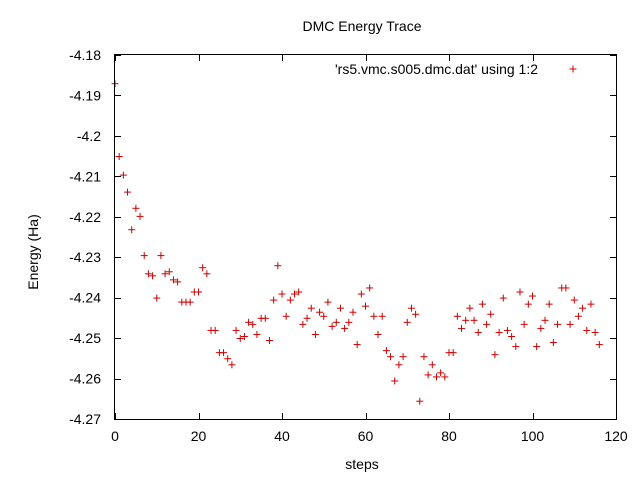 Image resolution: width=640 pixels, height=485 pixels. I want to click on legend: 'rs5.vmc.s005.dmc.dat' using 1:2, so click(456, 69).